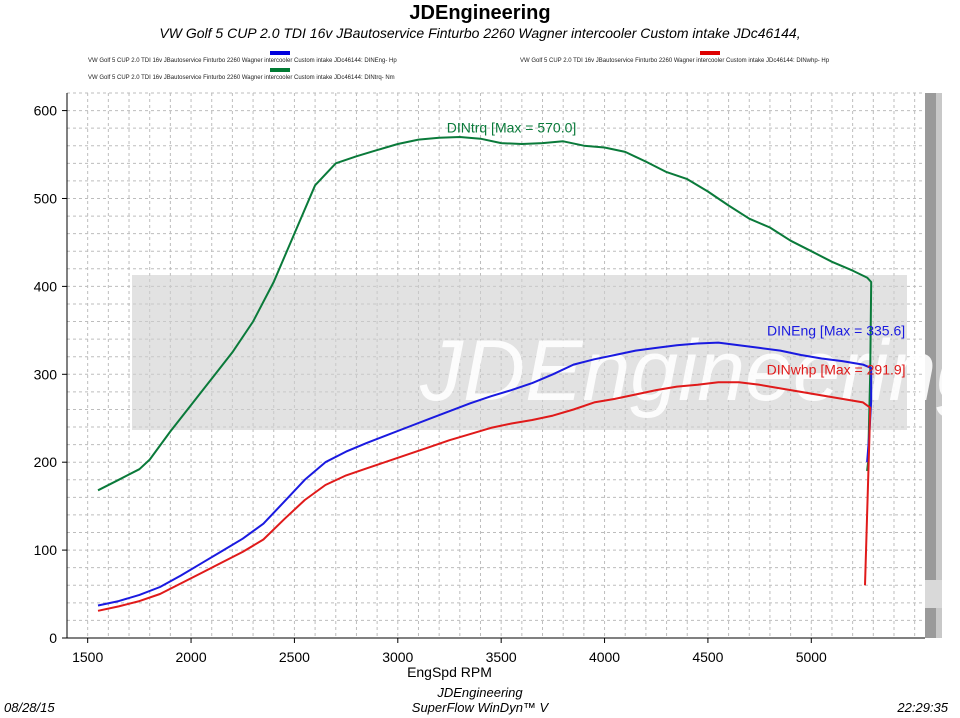 This screenshot has height=718, width=960. I want to click on footer-brand: JDEngineering, so click(480, 692).